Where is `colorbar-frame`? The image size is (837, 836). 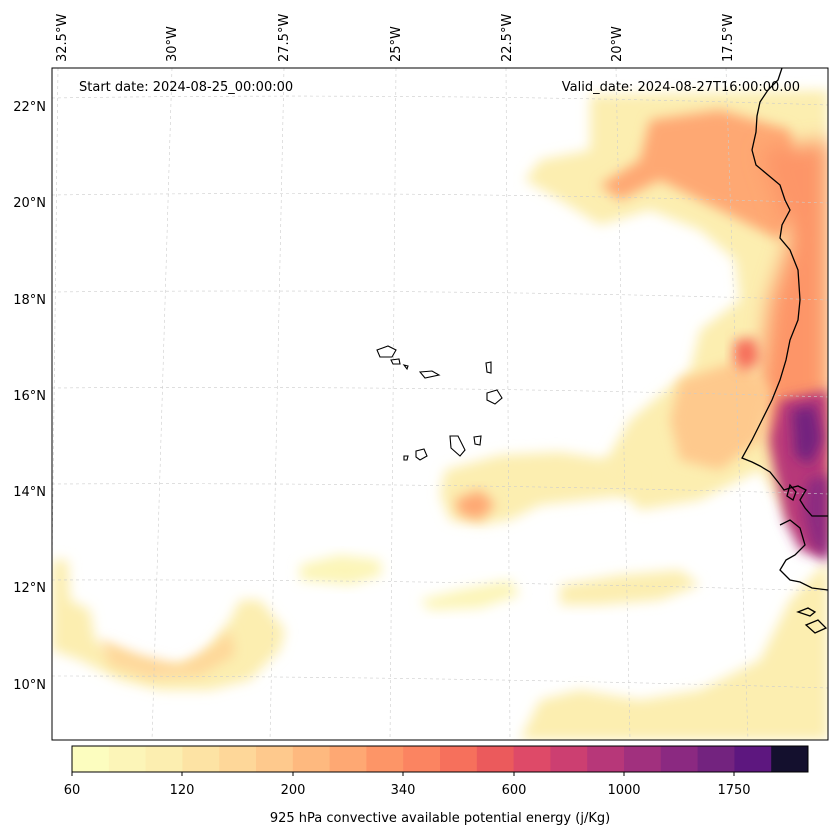 colorbar-frame is located at coordinates (440, 759).